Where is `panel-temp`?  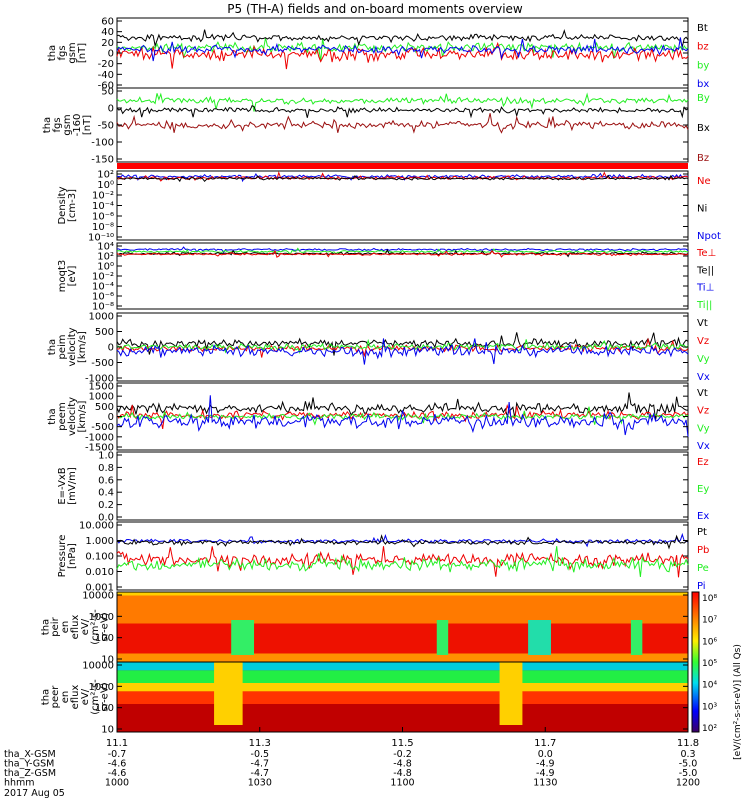 panel-temp is located at coordinates (402, 276).